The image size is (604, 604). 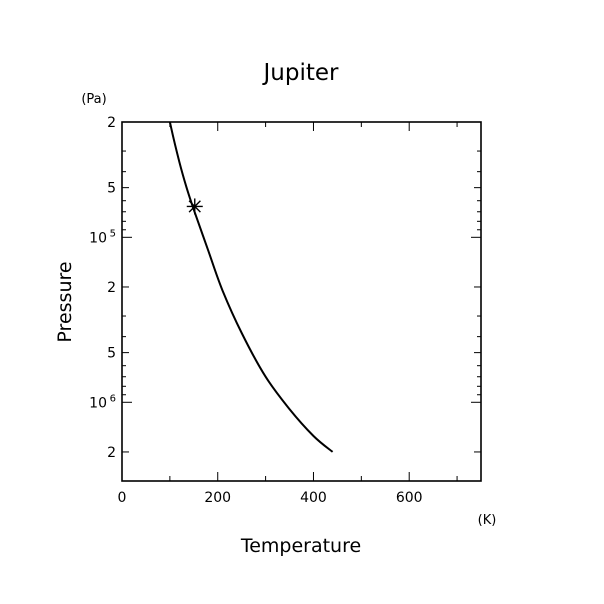 I want to click on y-axis-title: Pressure, so click(x=65, y=301).